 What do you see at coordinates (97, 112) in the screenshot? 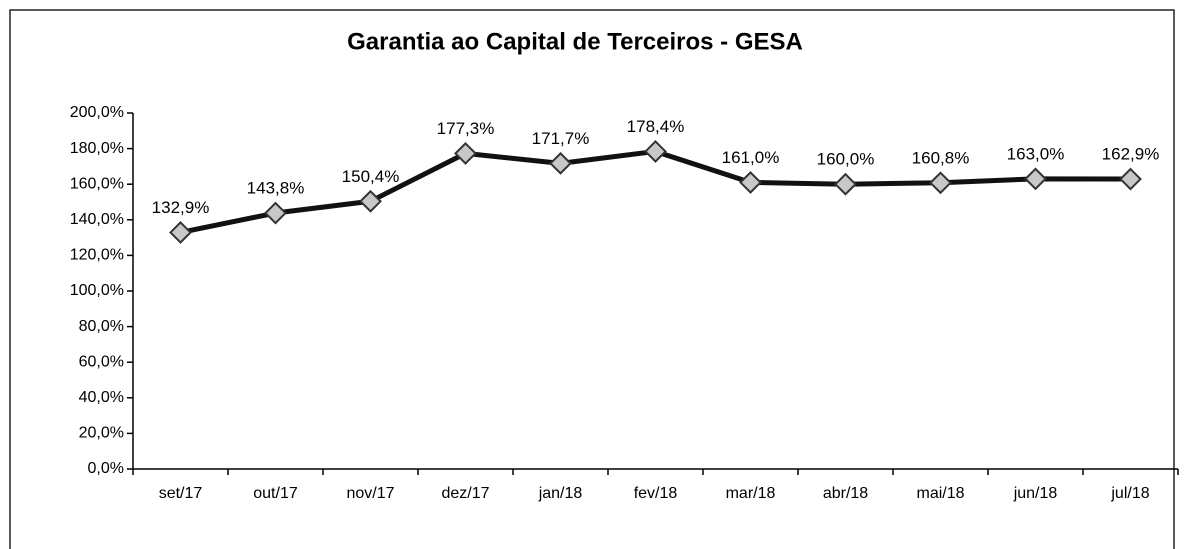
I see `y-tick-label: 200,0%` at bounding box center [97, 112].